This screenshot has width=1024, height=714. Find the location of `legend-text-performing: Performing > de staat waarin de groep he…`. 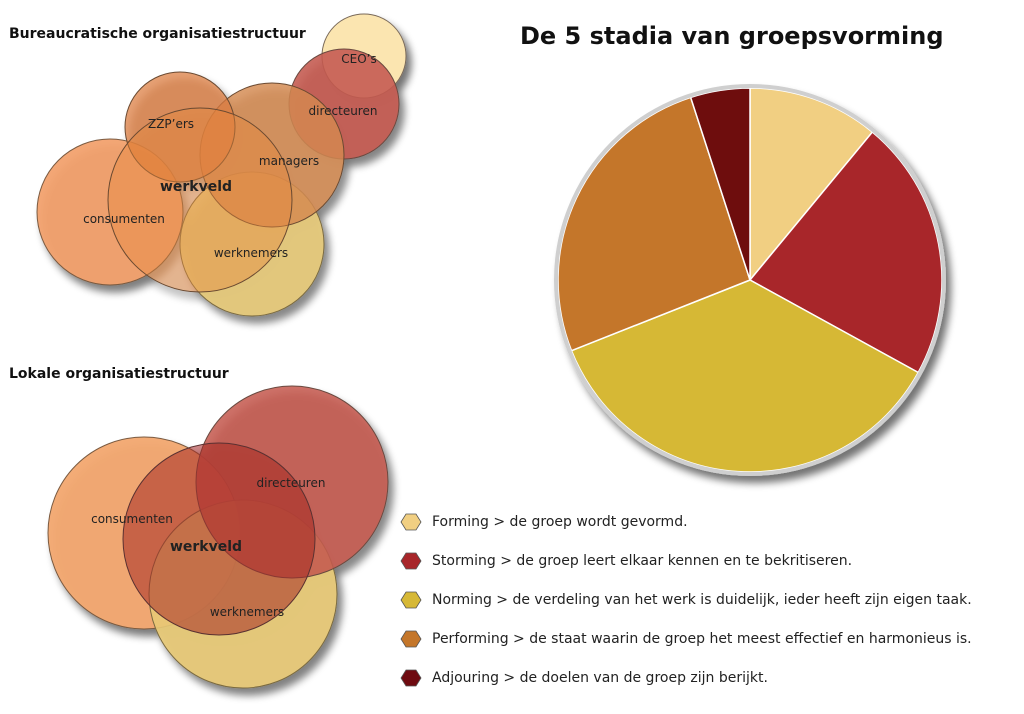

legend-text-performing: Performing > de staat waarin de groep he… is located at coordinates (702, 639).